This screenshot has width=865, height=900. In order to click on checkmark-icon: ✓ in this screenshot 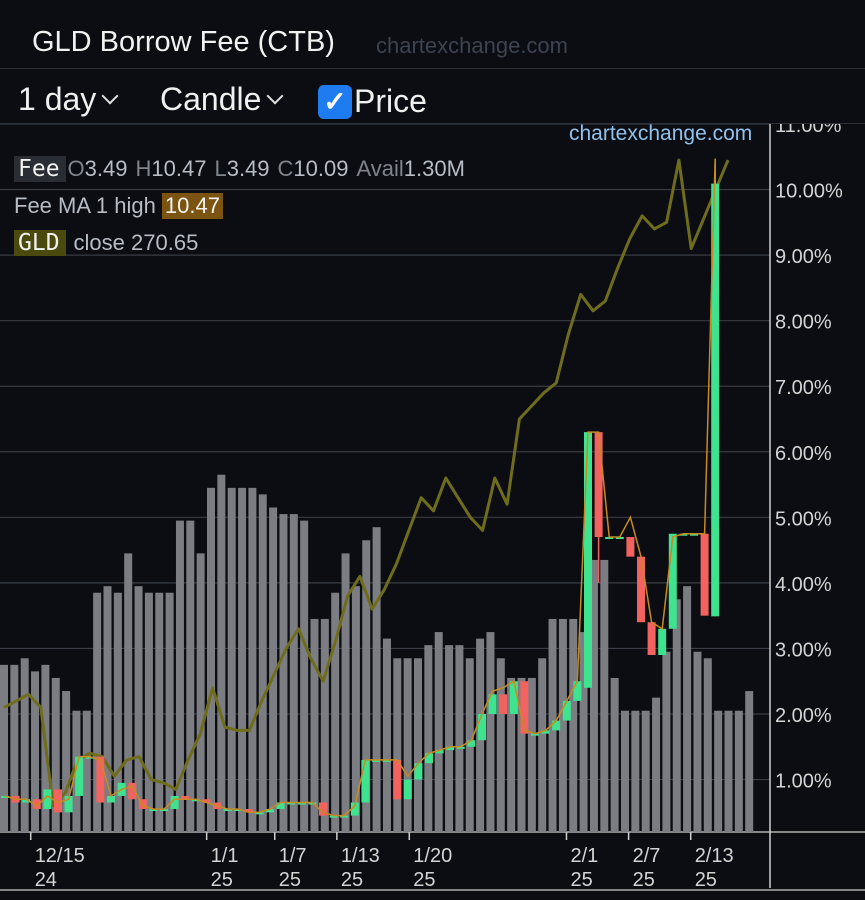, I will do `click(335, 101)`.